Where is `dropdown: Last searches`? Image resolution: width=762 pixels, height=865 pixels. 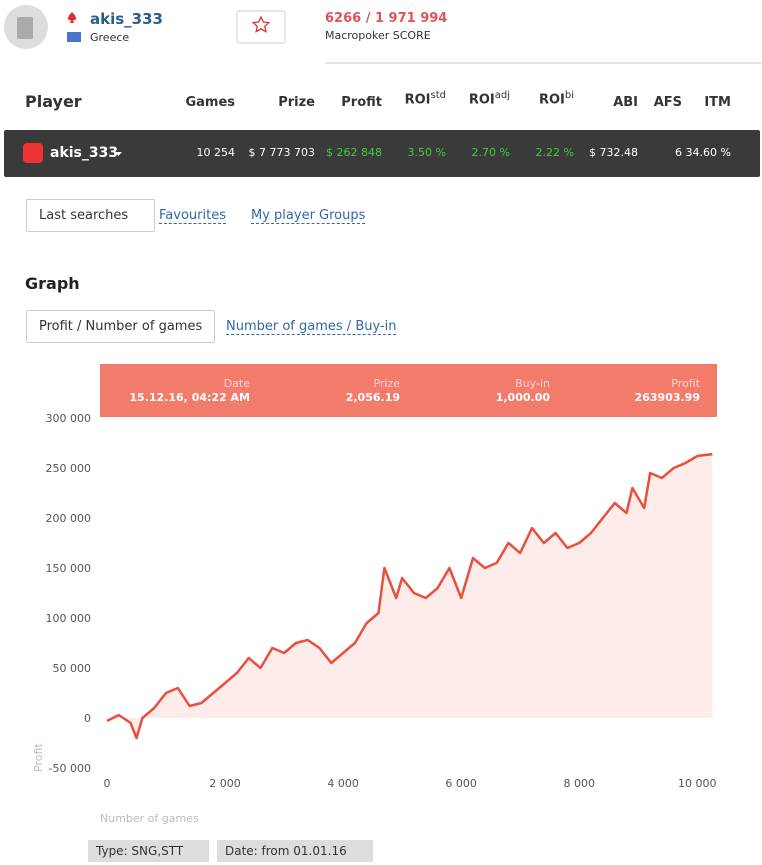
dropdown: Last searches is located at coordinates (91, 215).